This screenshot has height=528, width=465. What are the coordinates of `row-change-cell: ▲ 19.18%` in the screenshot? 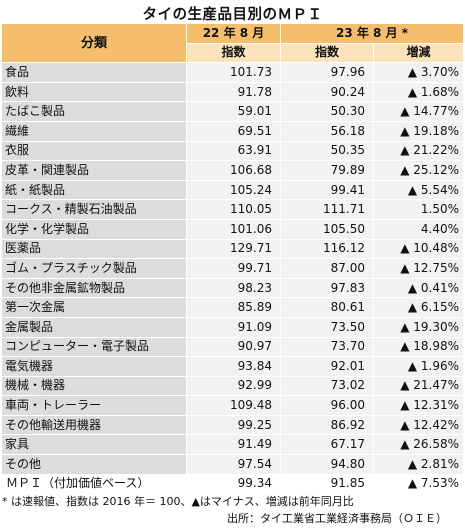 It's located at (418, 131).